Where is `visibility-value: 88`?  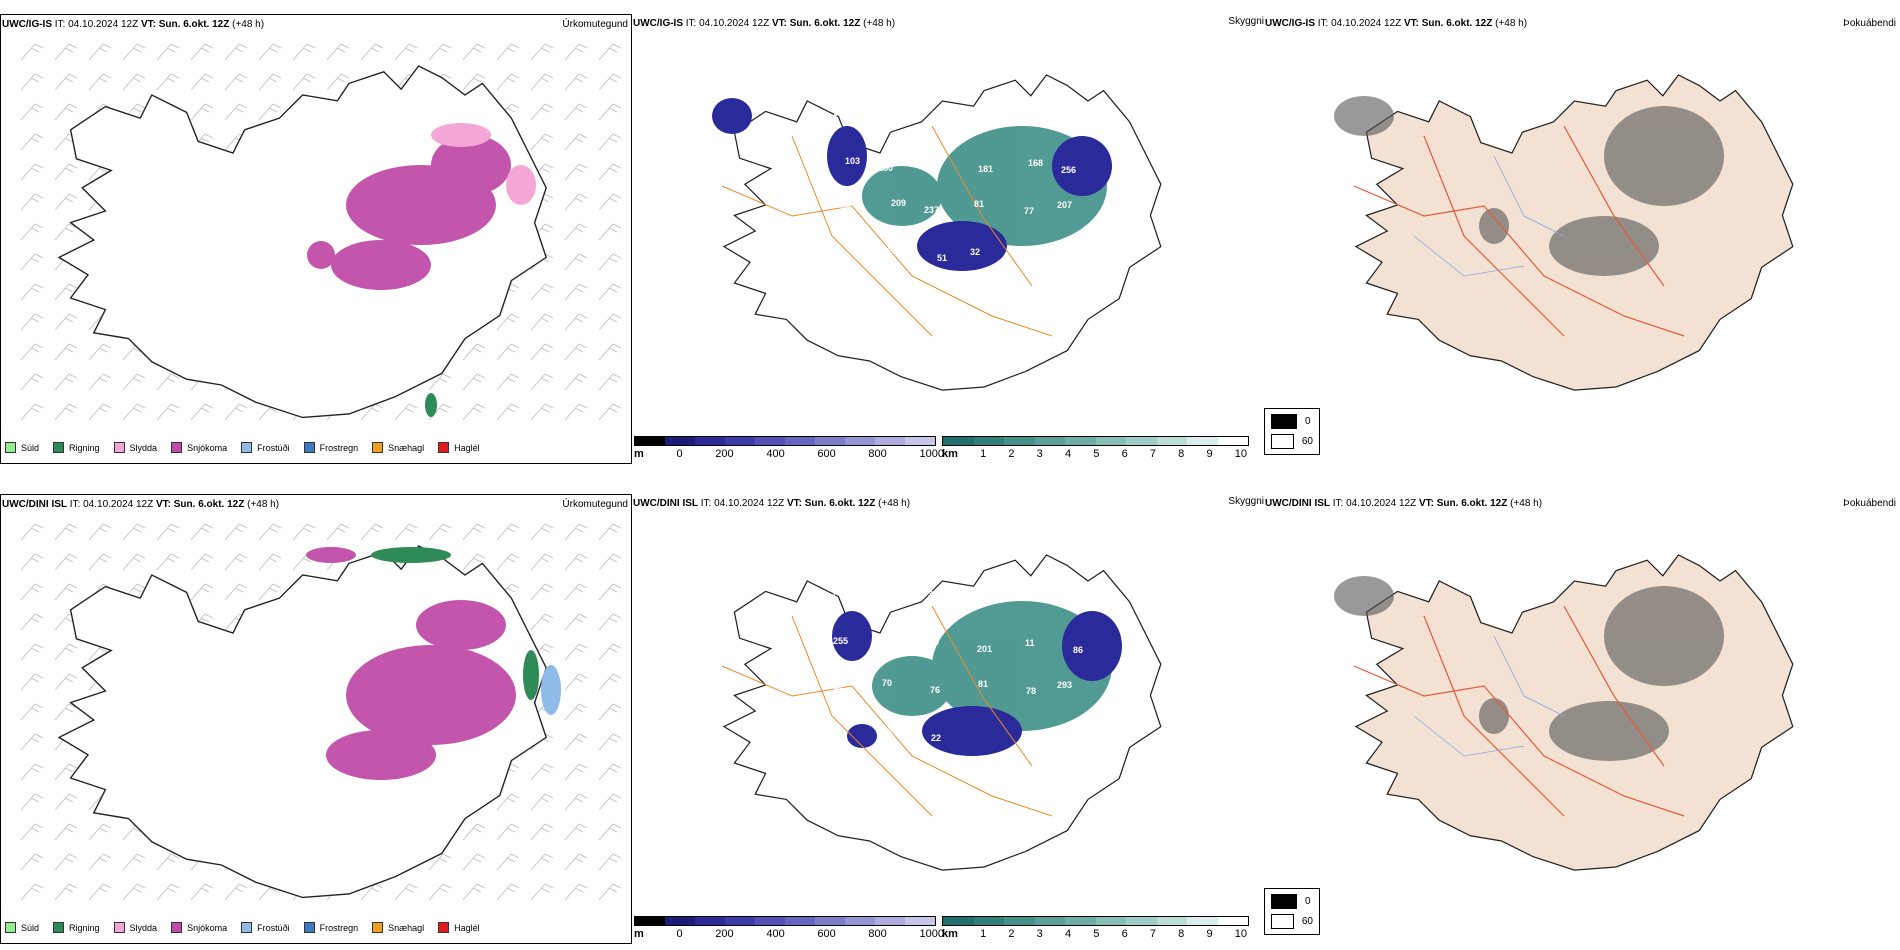 visibility-value: 88 is located at coordinates (937, 114).